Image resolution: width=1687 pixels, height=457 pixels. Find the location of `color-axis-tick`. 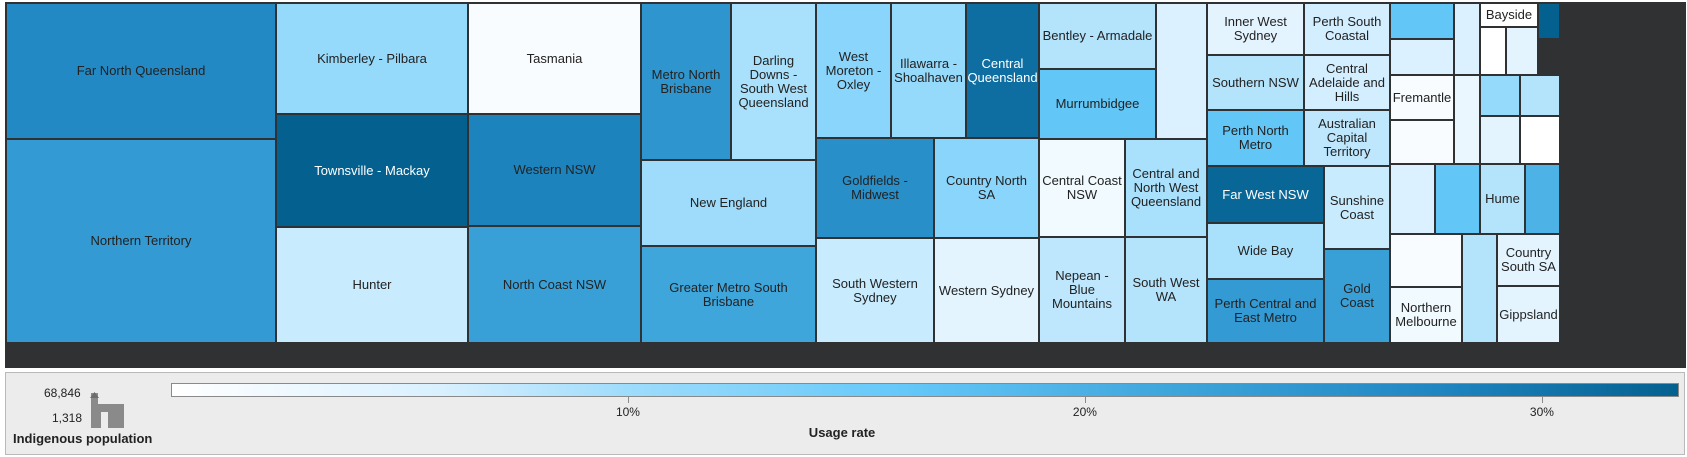

color-axis-tick is located at coordinates (1542, 400).